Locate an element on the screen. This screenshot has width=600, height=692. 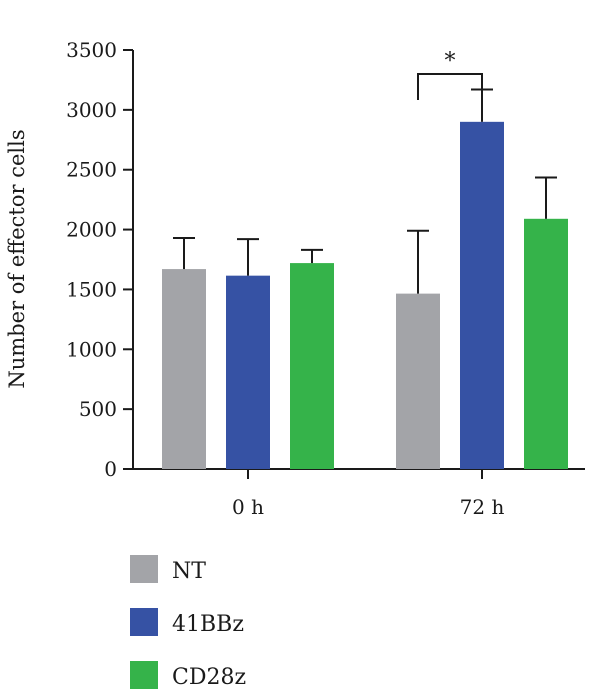
annotations: * is located at coordinates (450, 74).